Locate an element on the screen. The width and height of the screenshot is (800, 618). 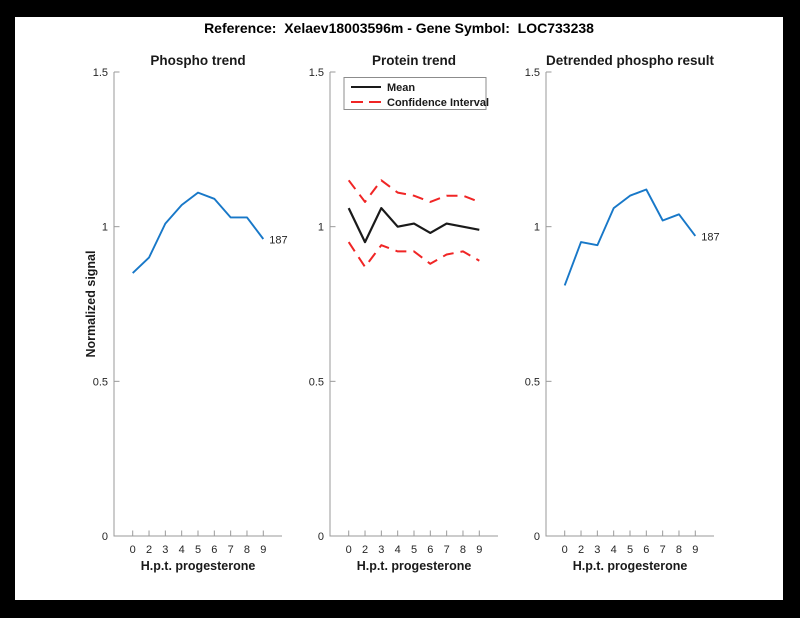
series-detrended-phospho-signal-line is located at coordinates (630, 237).